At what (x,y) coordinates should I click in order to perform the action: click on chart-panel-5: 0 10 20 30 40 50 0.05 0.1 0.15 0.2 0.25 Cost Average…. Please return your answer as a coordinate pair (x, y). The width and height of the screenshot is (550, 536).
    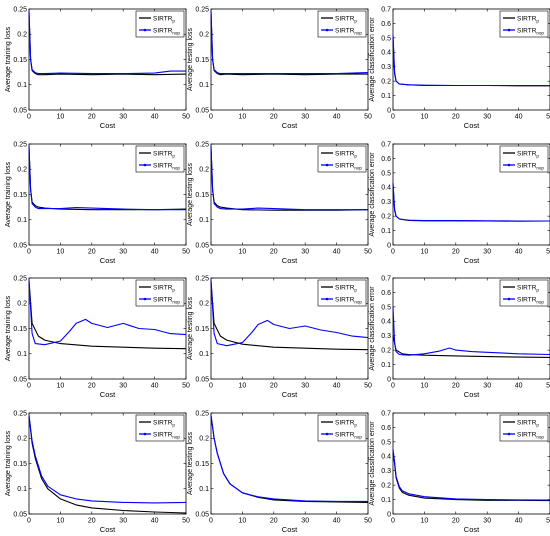
    Looking at the image, I should click on (279, 203).